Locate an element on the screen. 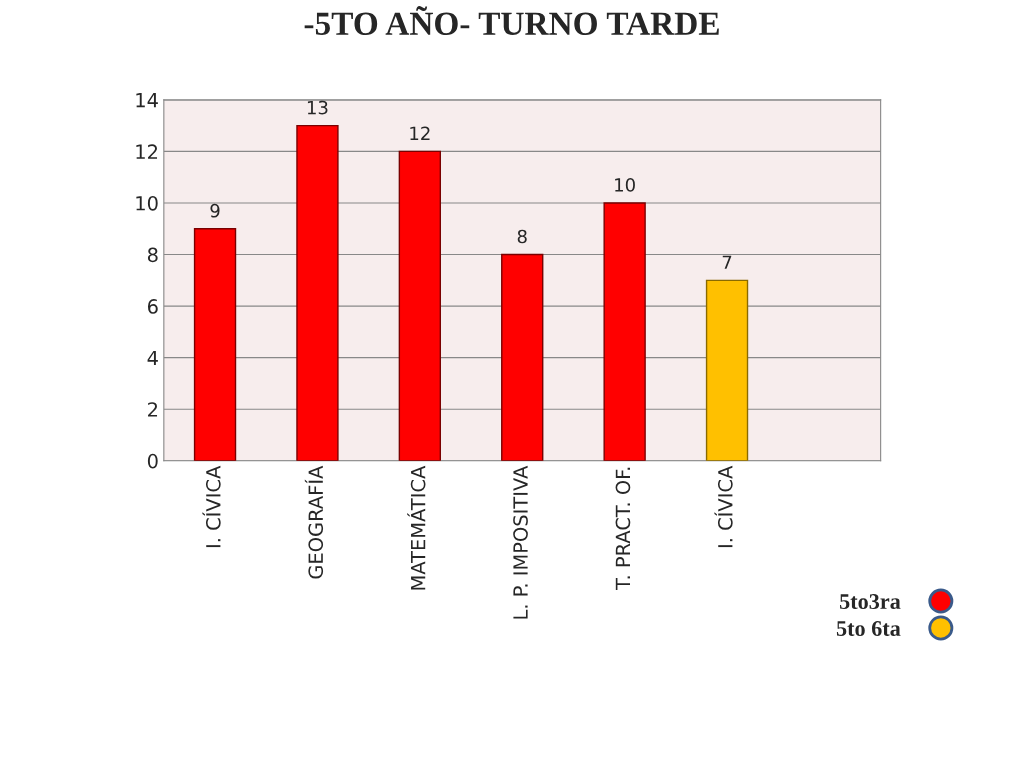 The width and height of the screenshot is (1024, 768). data-label: 13 is located at coordinates (317, 107).